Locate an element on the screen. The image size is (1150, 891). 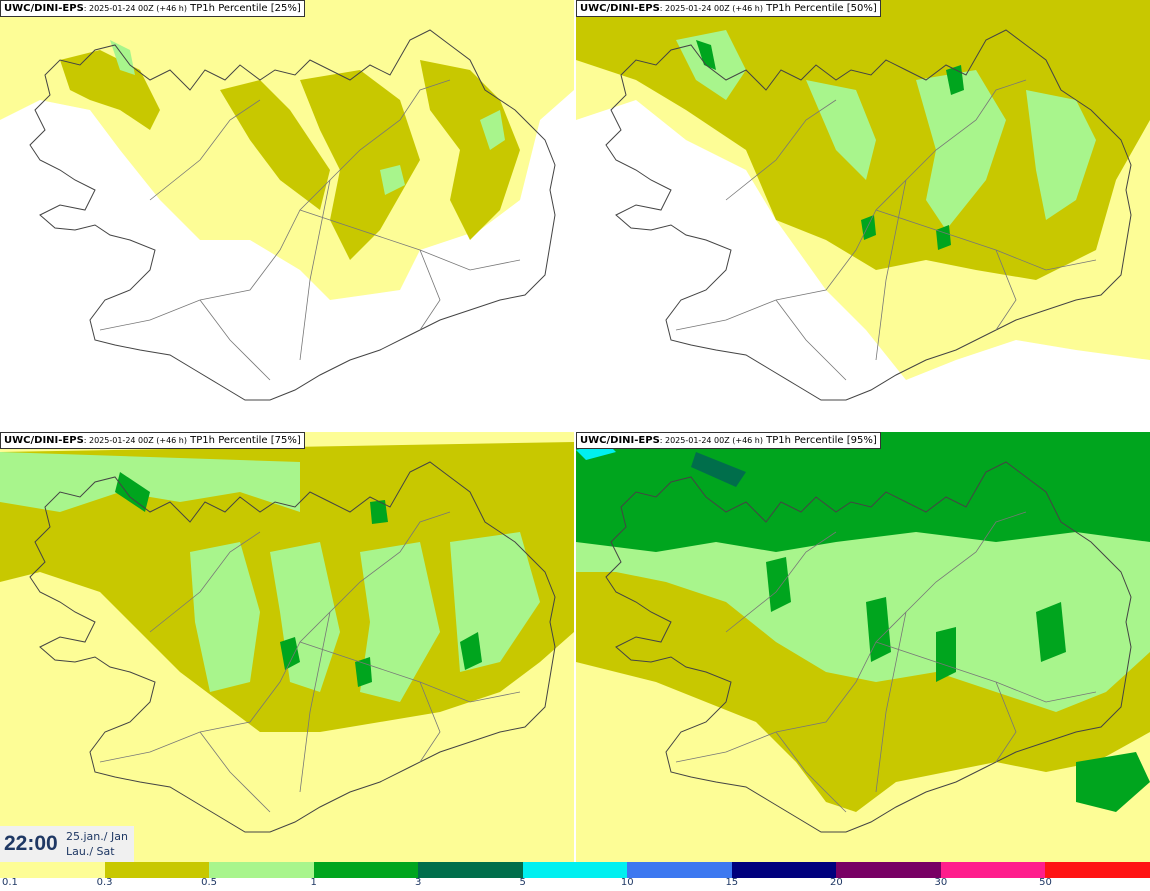
legend-tick-label: 1 is located at coordinates (313, 882).